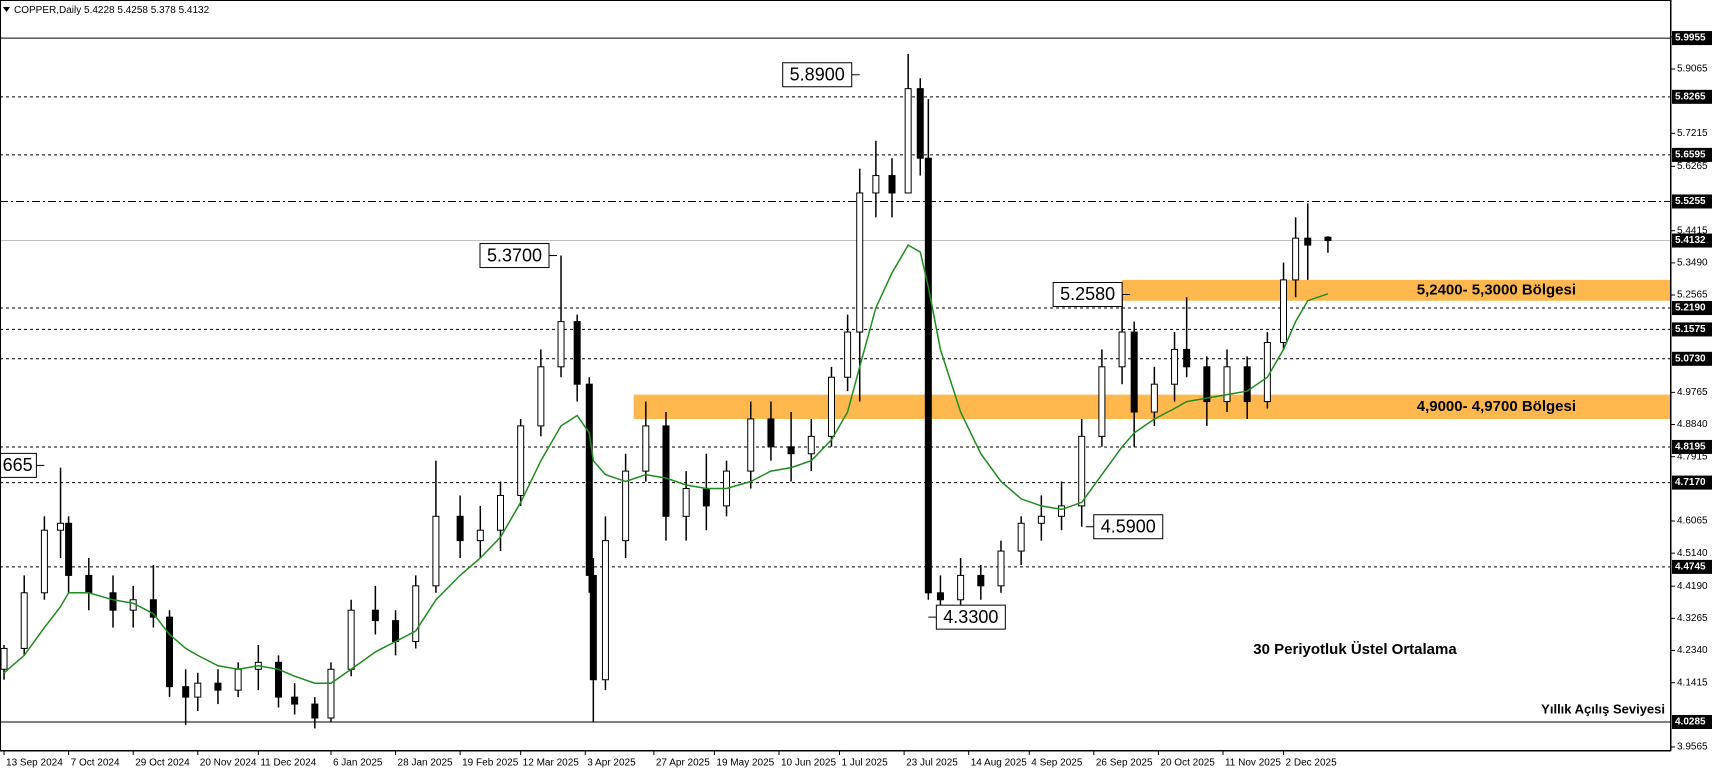 The width and height of the screenshot is (1712, 773). What do you see at coordinates (1692, 456) in the screenshot?
I see `y-tick-label: 4.7915` at bounding box center [1692, 456].